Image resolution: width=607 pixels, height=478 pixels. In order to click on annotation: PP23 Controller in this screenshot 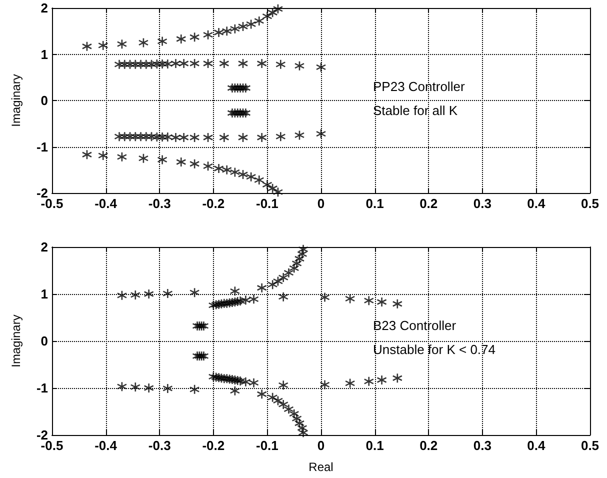, I will do `click(419, 86)`.